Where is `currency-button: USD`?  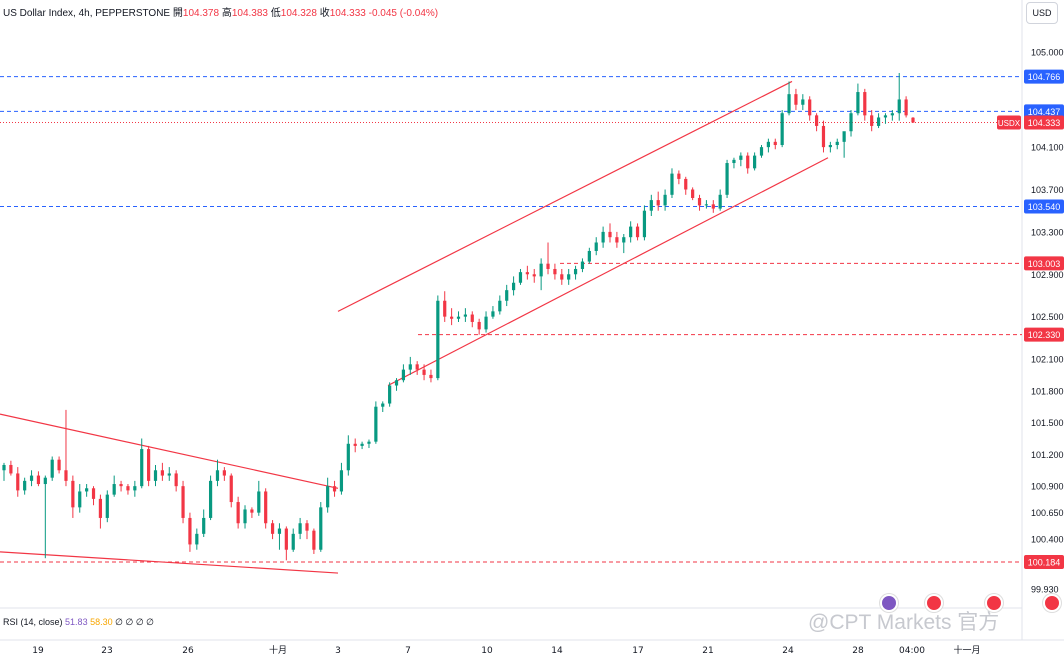
currency-button: USD is located at coordinates (1042, 13).